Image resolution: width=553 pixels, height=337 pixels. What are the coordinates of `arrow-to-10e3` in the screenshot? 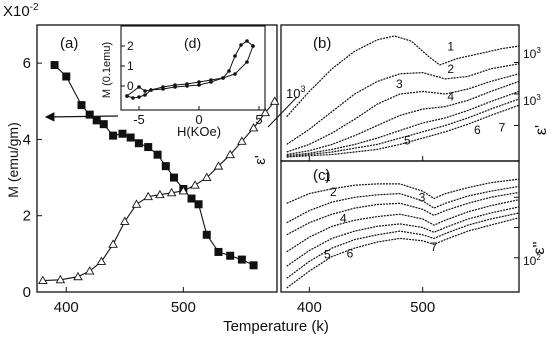 It's located at (282, 112).